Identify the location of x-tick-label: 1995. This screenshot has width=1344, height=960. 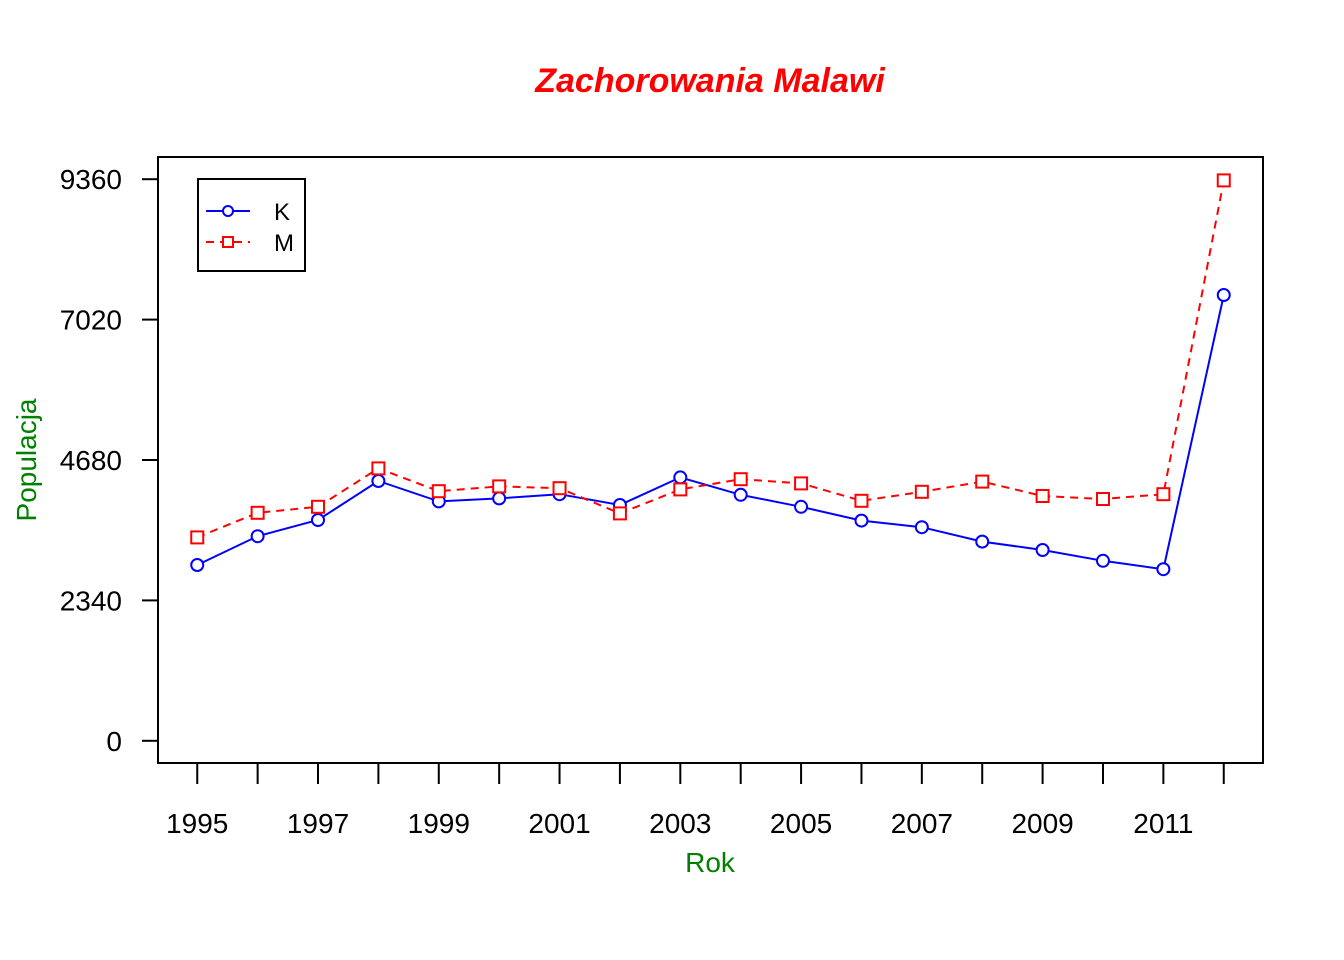
(197, 823).